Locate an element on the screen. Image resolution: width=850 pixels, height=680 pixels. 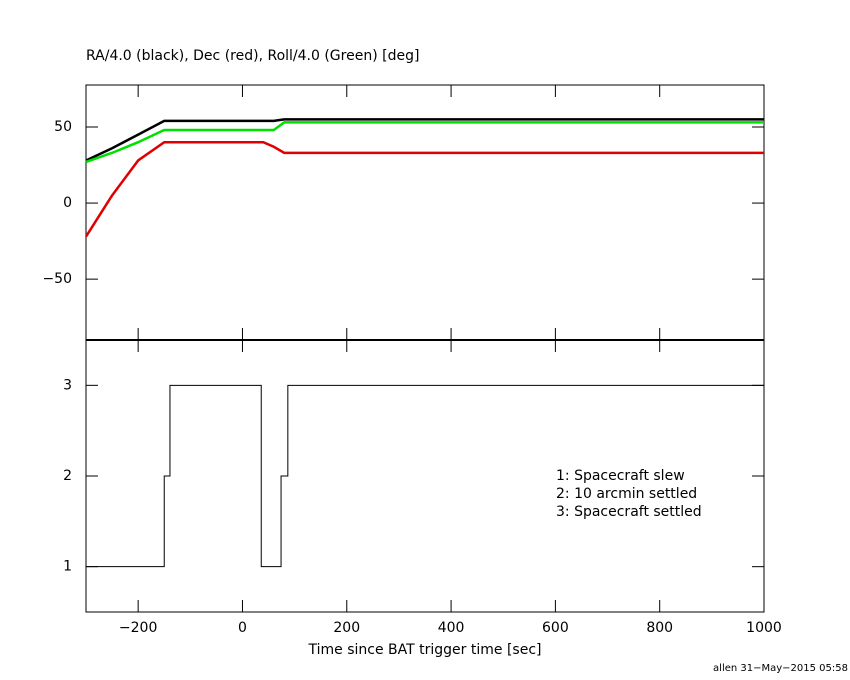
x-axis-label: Time since BAT trigger time [sec] is located at coordinates (425, 650).